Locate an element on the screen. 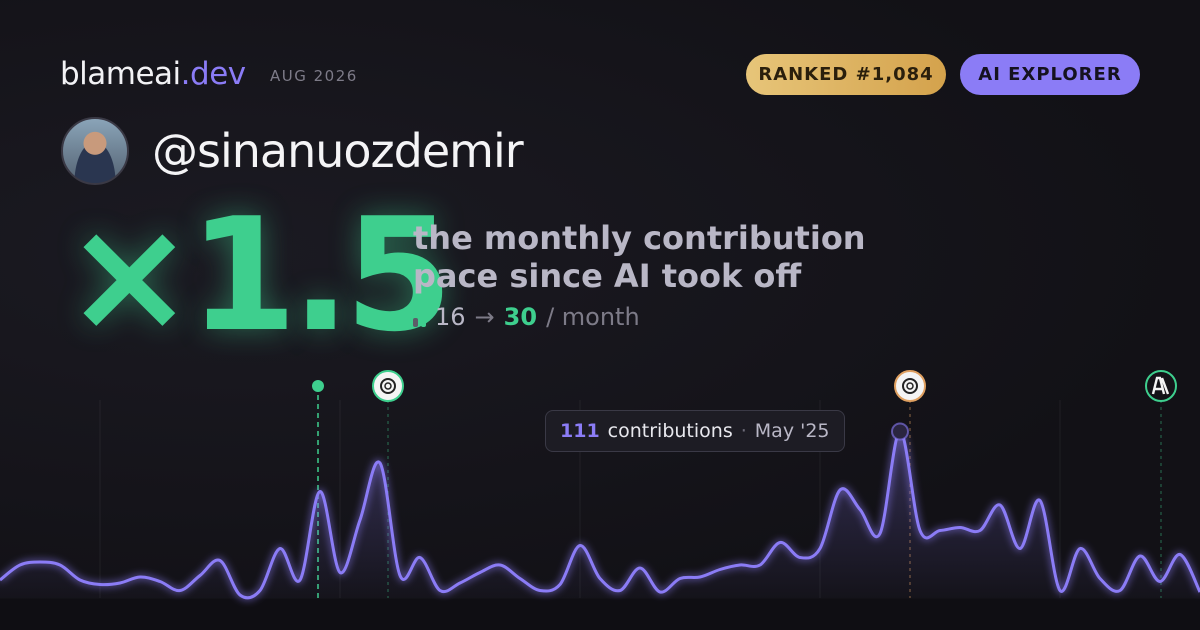  pace-before: 16 is located at coordinates (450, 317).